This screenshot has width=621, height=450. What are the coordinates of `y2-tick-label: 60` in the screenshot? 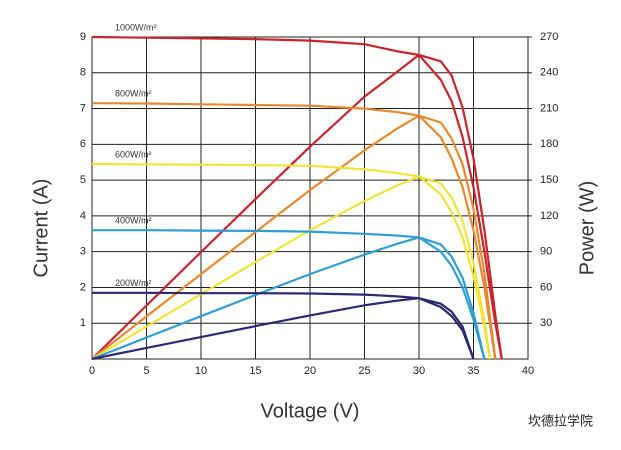 It's located at (546, 287).